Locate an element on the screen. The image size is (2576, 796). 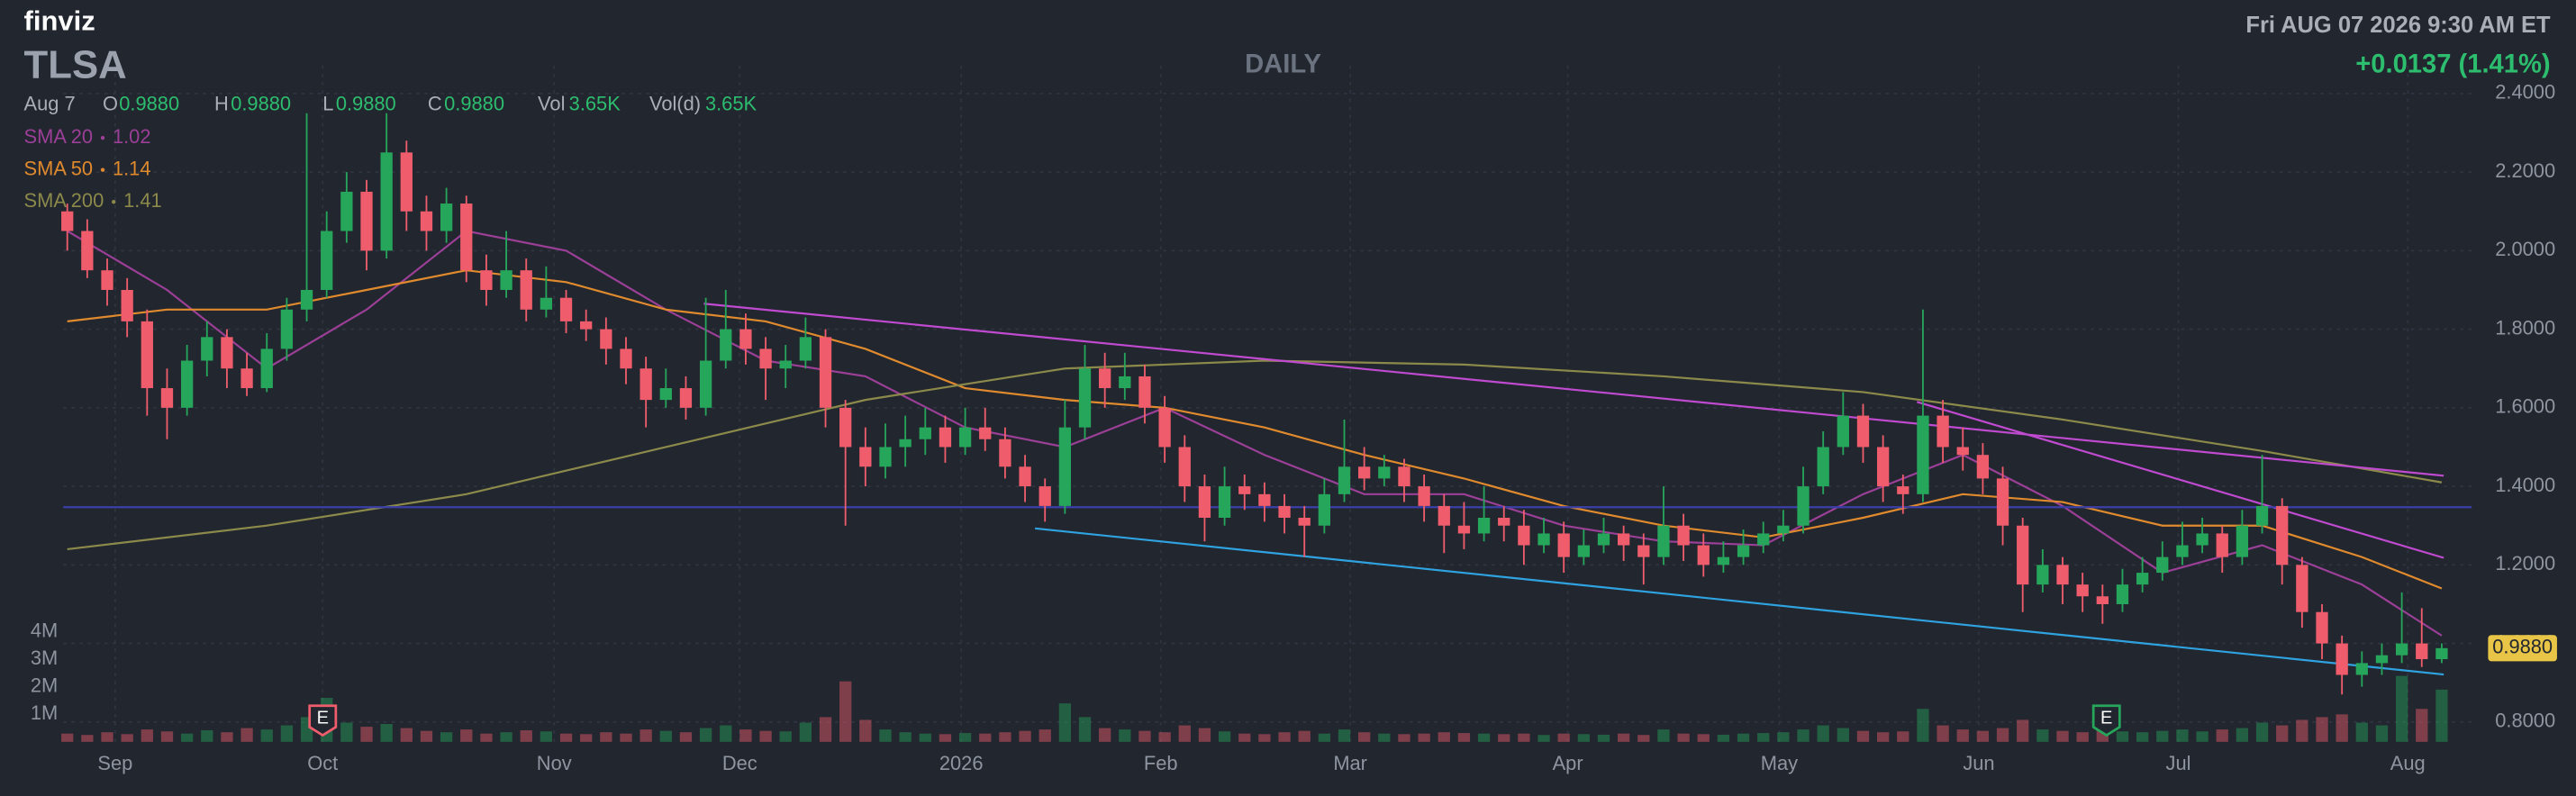
x-tick-label: May is located at coordinates (1779, 763).